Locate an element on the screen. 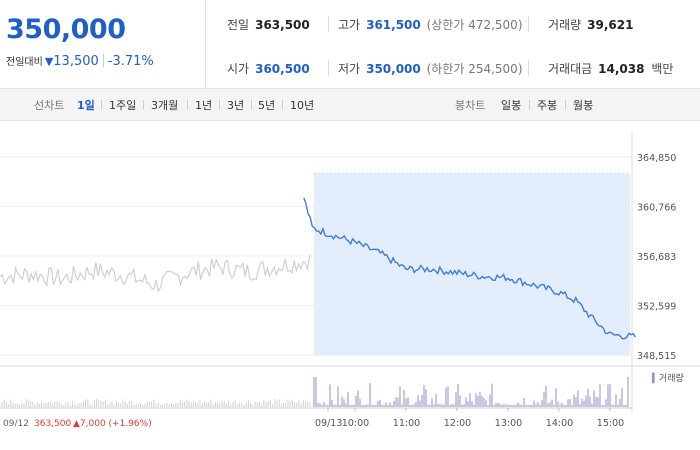  stat-label: 거래량 is located at coordinates (565, 25).